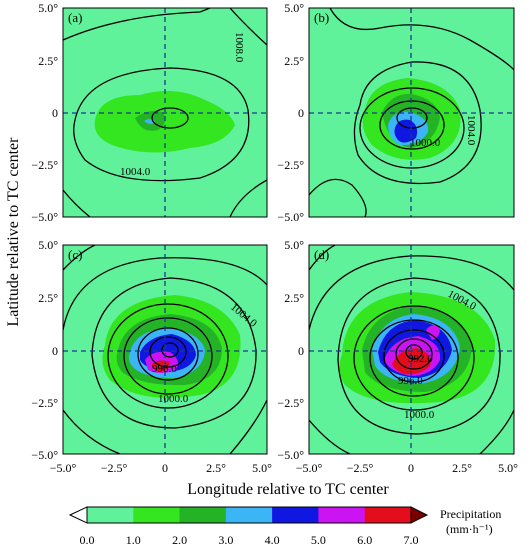 Image resolution: width=530 pixels, height=550 pixels. I want to click on panel-b-frame, so click(411, 112).